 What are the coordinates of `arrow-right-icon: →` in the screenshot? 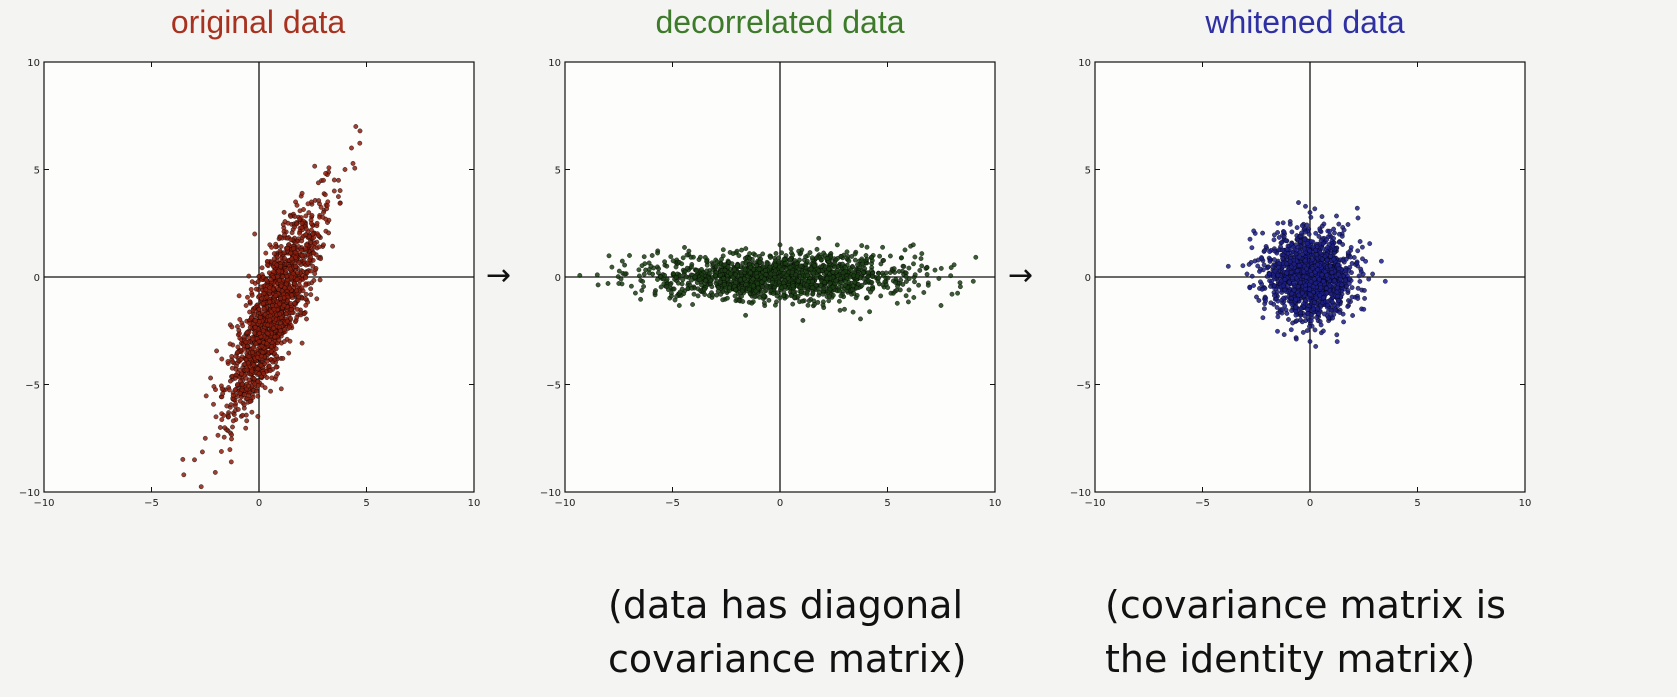 It's located at (499, 275).